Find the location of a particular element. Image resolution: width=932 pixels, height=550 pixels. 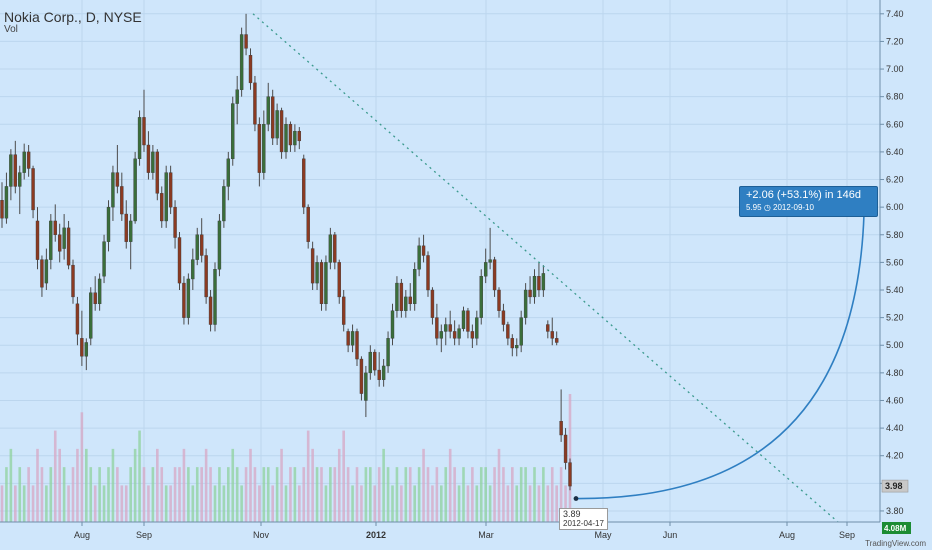

price-tick-label: 5.80 is located at coordinates (895, 235).